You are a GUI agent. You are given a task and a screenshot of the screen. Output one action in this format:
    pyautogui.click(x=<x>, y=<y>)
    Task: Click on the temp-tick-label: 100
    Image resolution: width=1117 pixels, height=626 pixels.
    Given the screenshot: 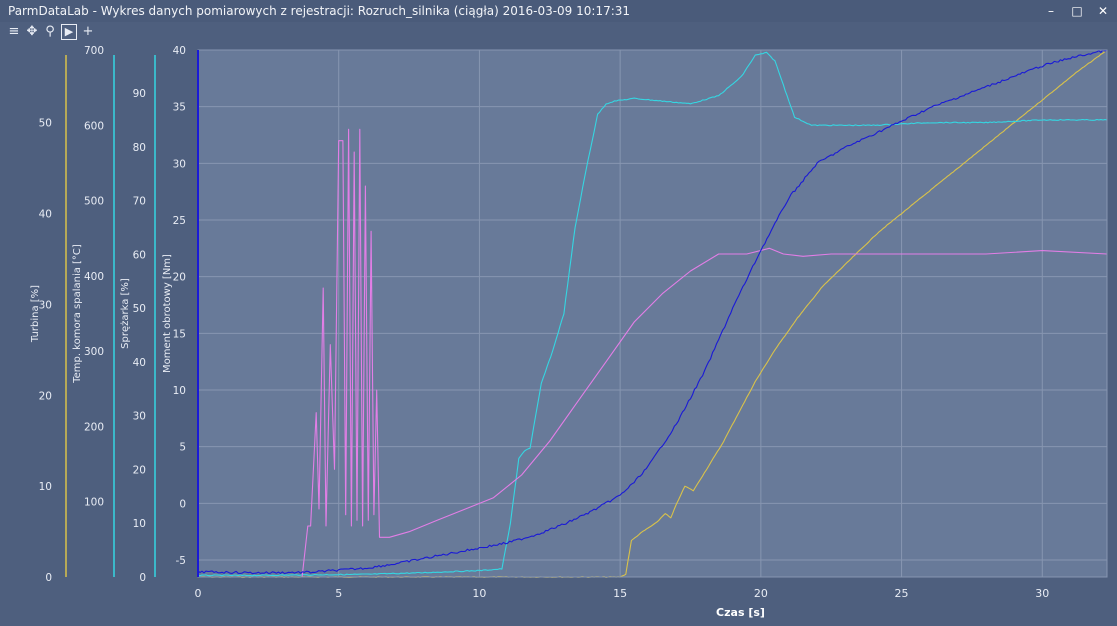 What is the action you would take?
    pyautogui.click(x=94, y=503)
    